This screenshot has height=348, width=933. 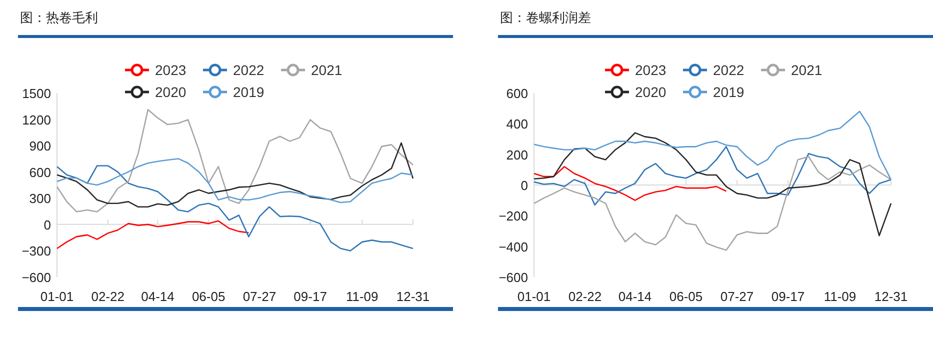 What do you see at coordinates (517, 154) in the screenshot?
I see `y-tick-label: 200` at bounding box center [517, 154].